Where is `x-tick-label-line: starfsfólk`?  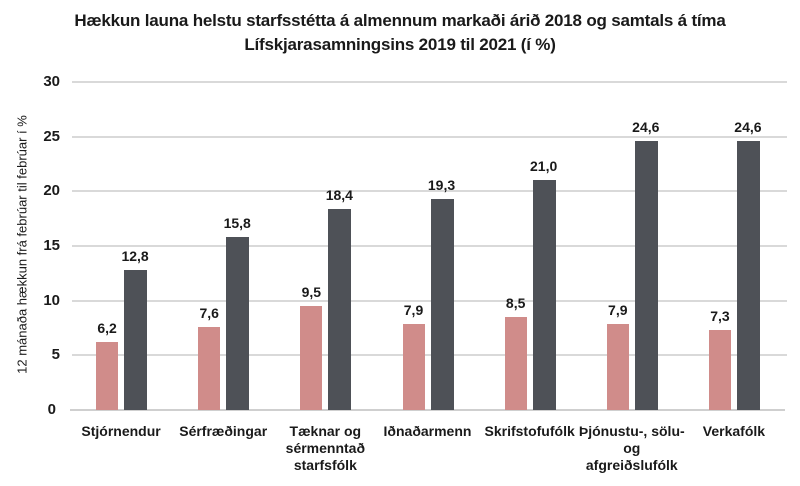
x-tick-label-line: starfsfólk is located at coordinates (325, 465).